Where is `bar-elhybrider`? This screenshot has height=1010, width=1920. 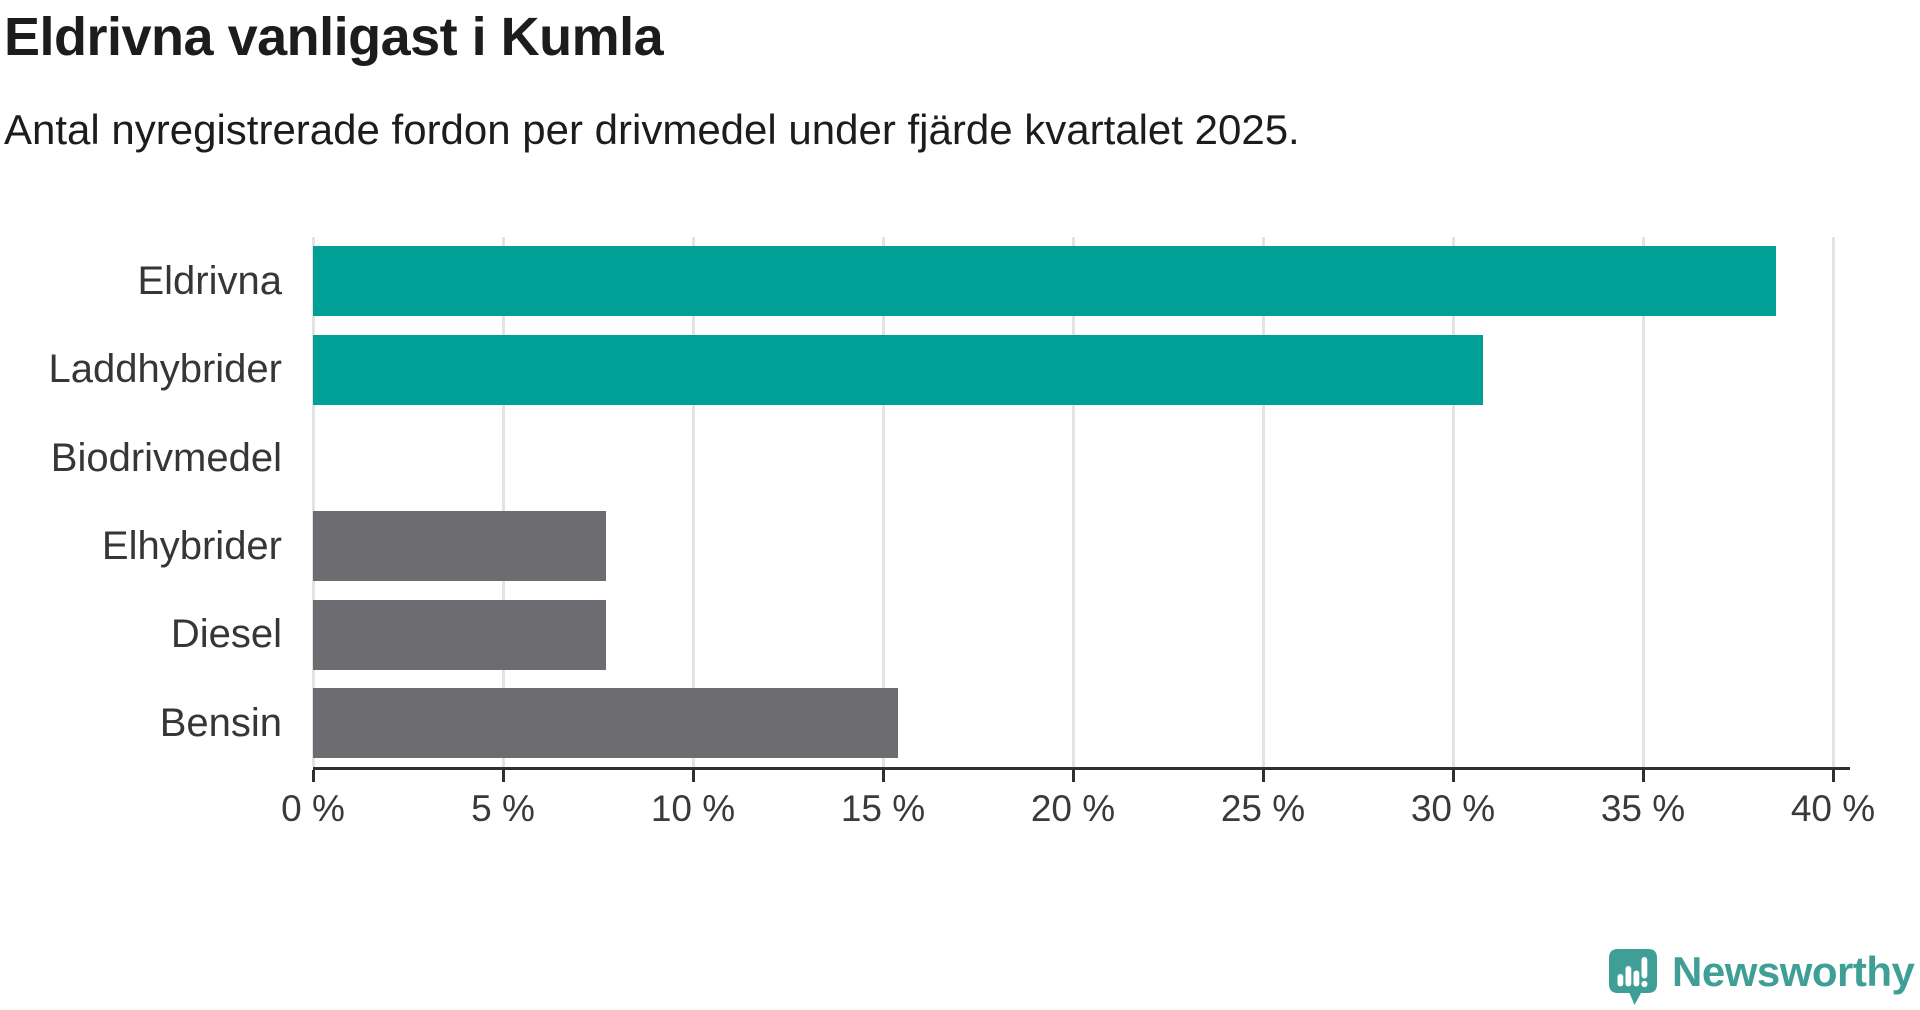
bar-elhybrider is located at coordinates (459, 546).